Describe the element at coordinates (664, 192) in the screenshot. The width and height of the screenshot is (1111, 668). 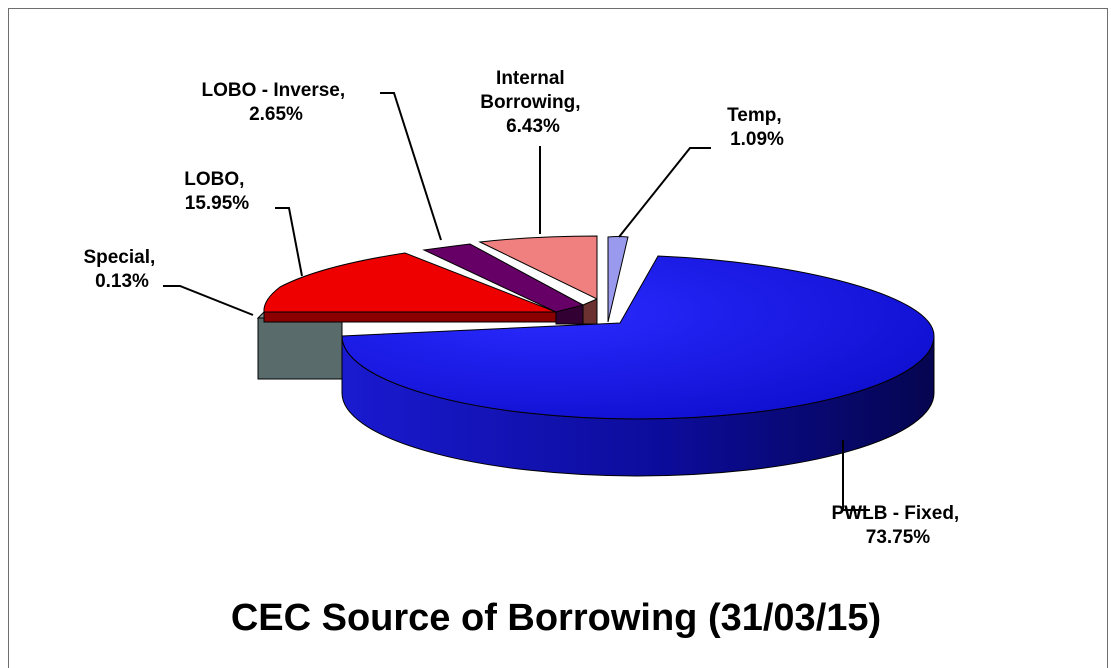
I see `leader-temp` at that location.